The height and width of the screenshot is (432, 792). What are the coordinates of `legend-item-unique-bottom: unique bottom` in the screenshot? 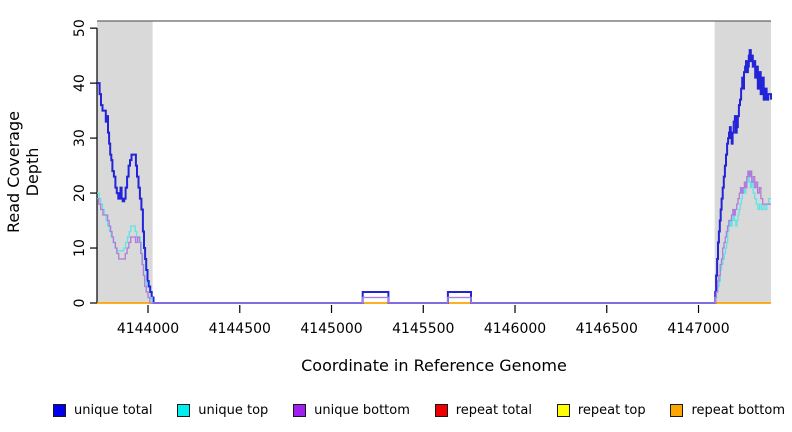 It's located at (351, 410).